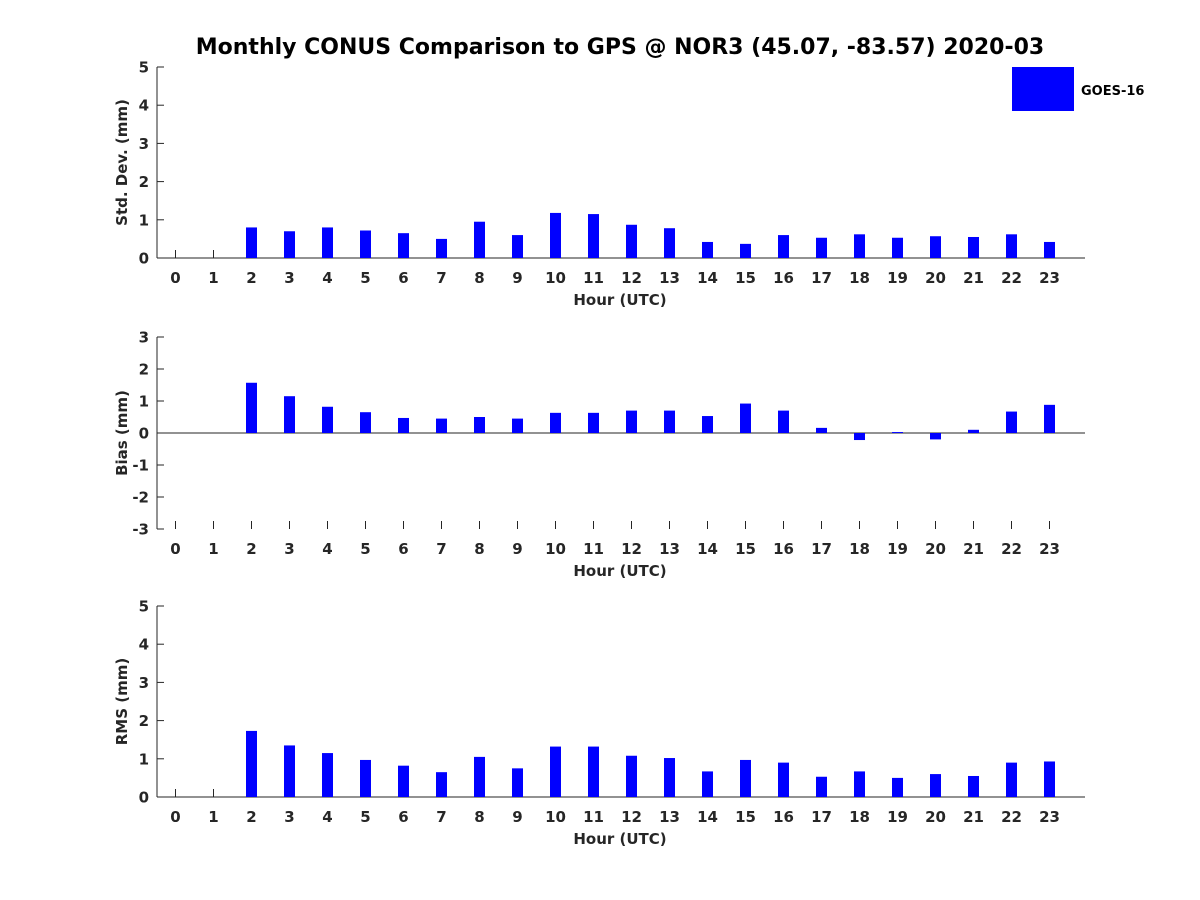 Image resolution: width=1200 pixels, height=900 pixels. What do you see at coordinates (213, 549) in the screenshot?
I see `bias-xtick-label: 1` at bounding box center [213, 549].